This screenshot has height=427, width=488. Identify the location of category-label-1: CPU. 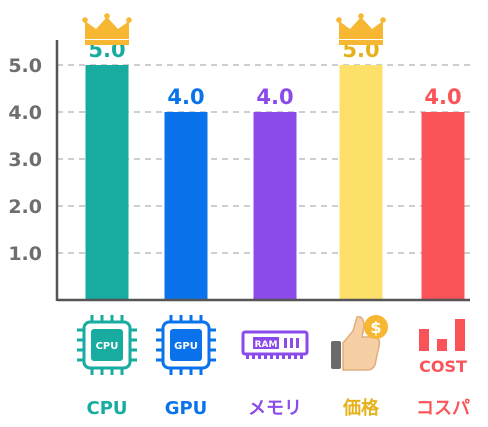
(106, 408).